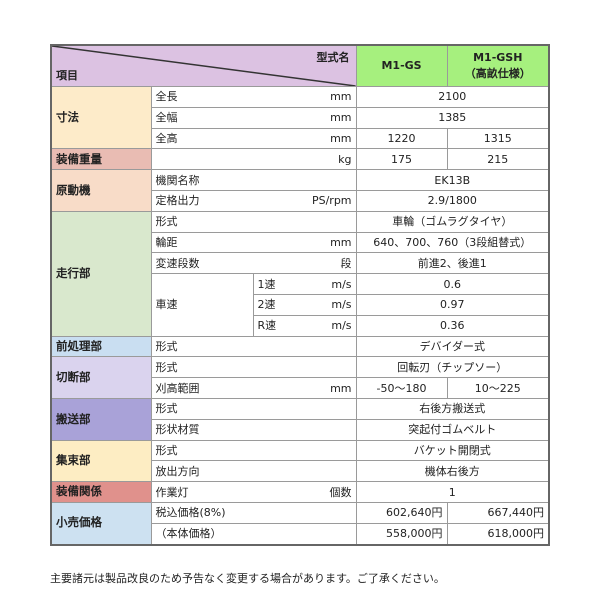 The width and height of the screenshot is (600, 600). Describe the element at coordinates (254, 242) in the screenshot. I see `item: 輪距 mm` at that location.